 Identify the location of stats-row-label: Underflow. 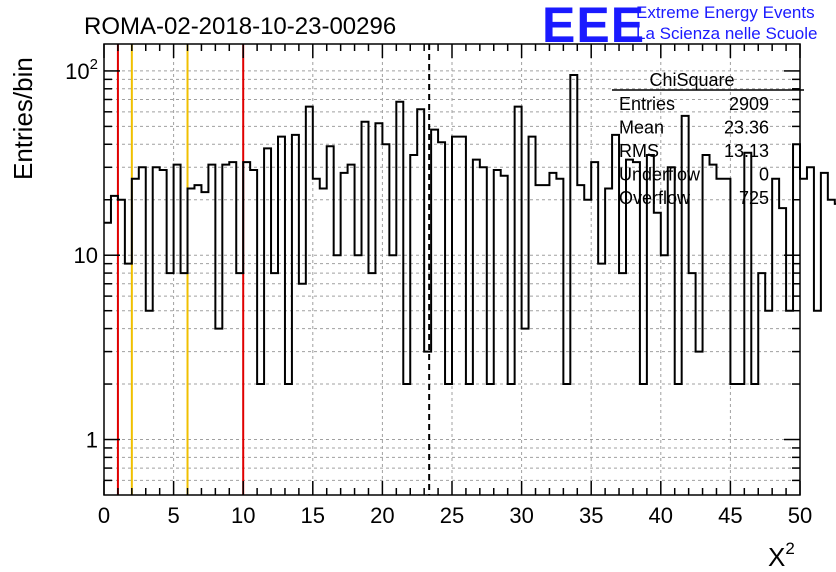
(660, 175).